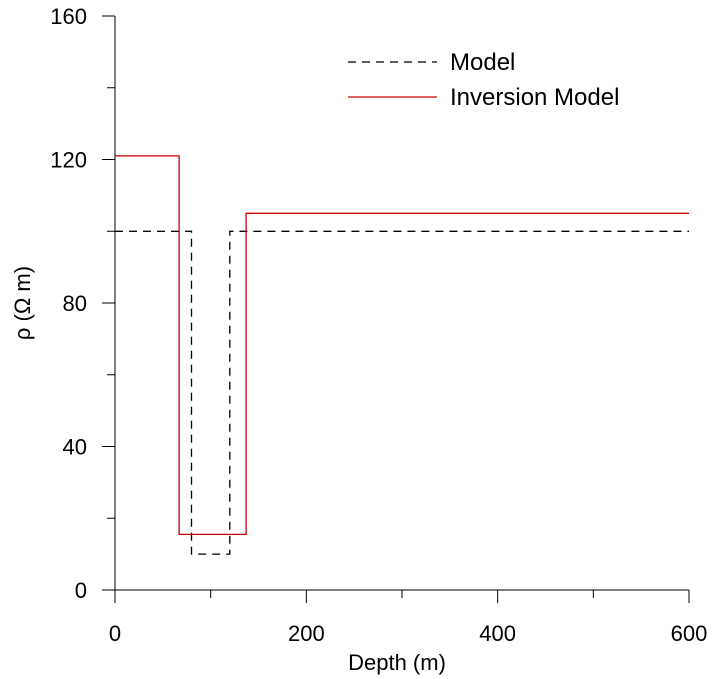 The image size is (712, 679). Describe the element at coordinates (75, 303) in the screenshot. I see `y-tick-label: 80` at that location.